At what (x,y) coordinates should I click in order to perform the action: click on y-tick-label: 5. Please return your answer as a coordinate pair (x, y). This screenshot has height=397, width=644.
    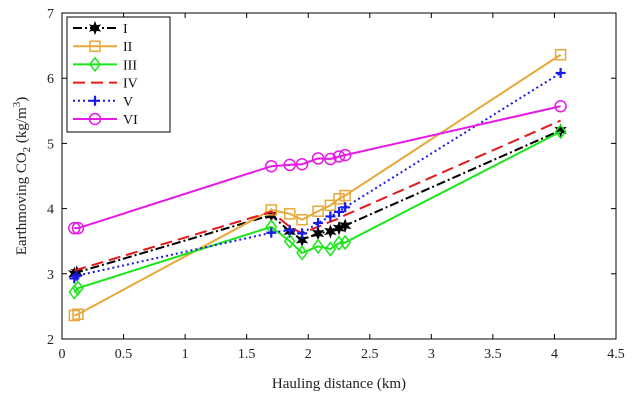
    Looking at the image, I should click on (50, 144).